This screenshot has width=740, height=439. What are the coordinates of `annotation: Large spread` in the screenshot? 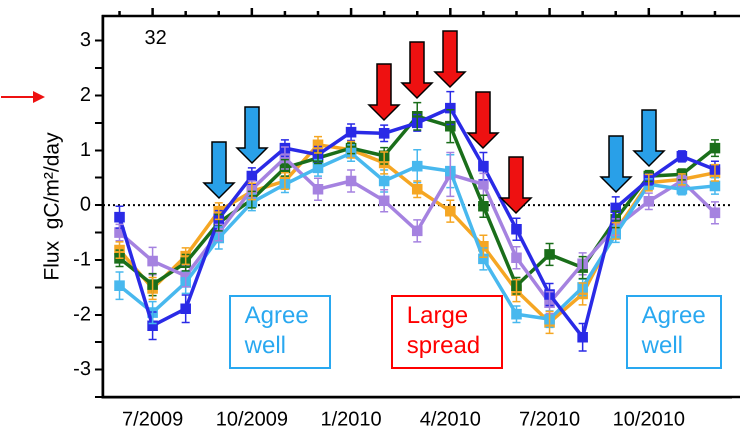 It's located at (447, 332).